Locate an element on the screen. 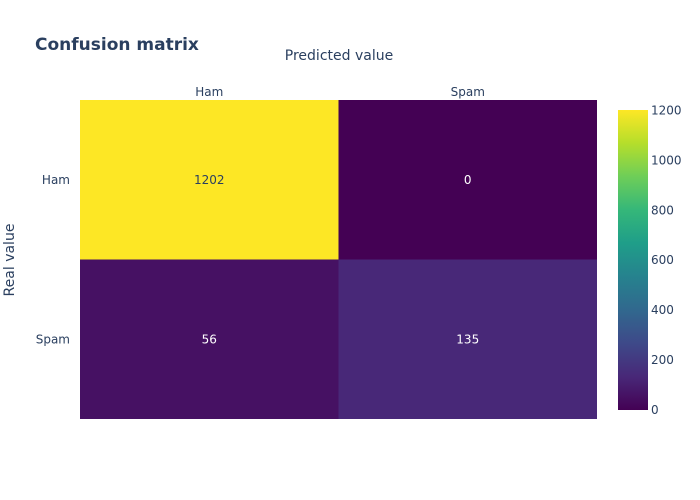 The height and width of the screenshot is (500, 700). cell-value-label: 56 is located at coordinates (209, 339).